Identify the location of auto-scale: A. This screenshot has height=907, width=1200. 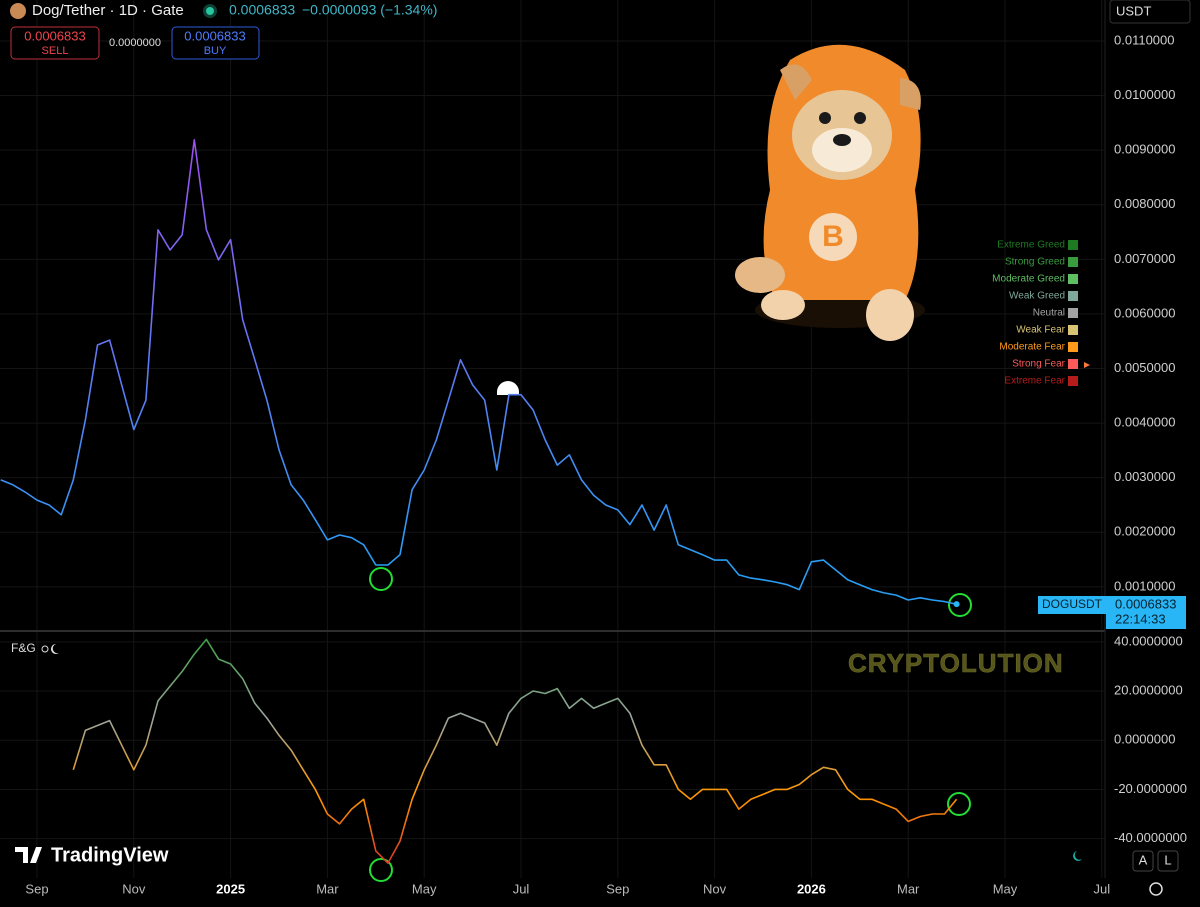
(1143, 859).